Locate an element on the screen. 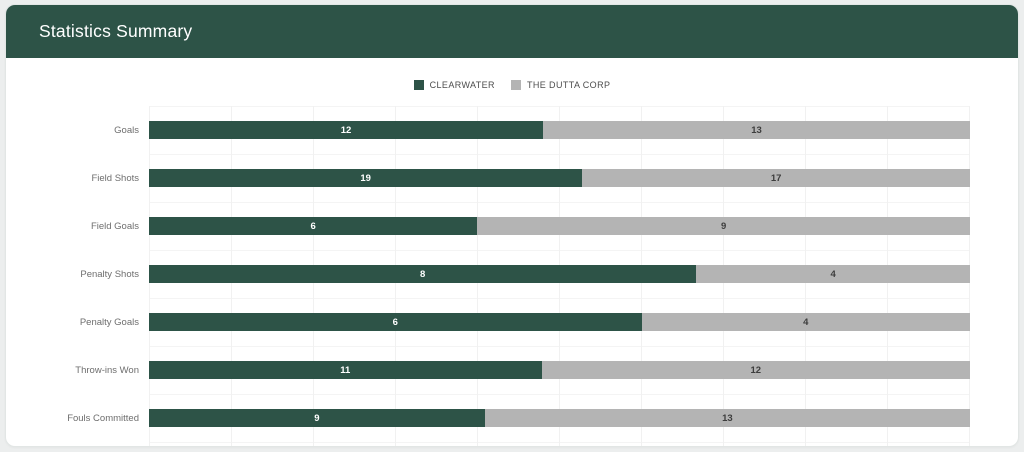 The width and height of the screenshot is (1024, 452). legend-label: CLEARWATER is located at coordinates (462, 85).